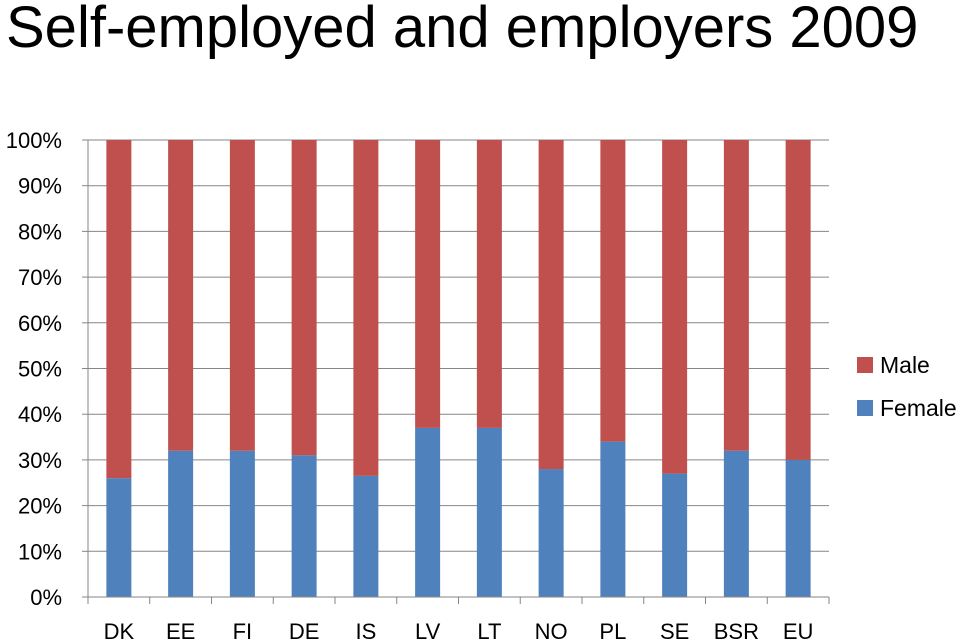  I want to click on x-tick-label: LT, so click(489, 630).